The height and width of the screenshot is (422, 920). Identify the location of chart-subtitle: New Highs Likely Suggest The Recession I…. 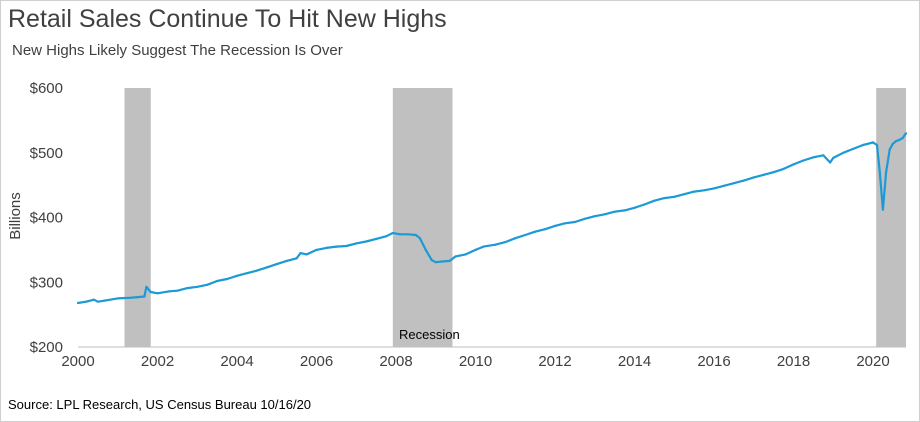
(177, 50).